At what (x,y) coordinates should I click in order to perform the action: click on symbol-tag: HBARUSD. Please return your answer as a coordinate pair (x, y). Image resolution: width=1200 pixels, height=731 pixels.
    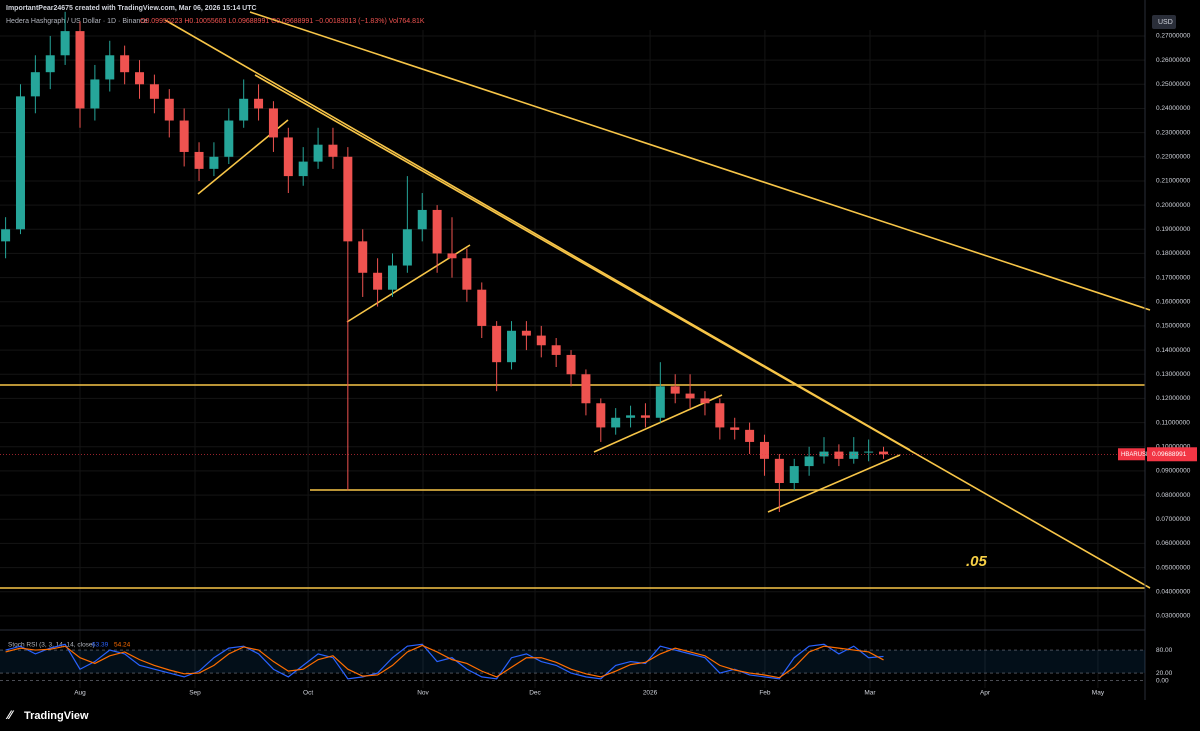
    Looking at the image, I should click on (1136, 455).